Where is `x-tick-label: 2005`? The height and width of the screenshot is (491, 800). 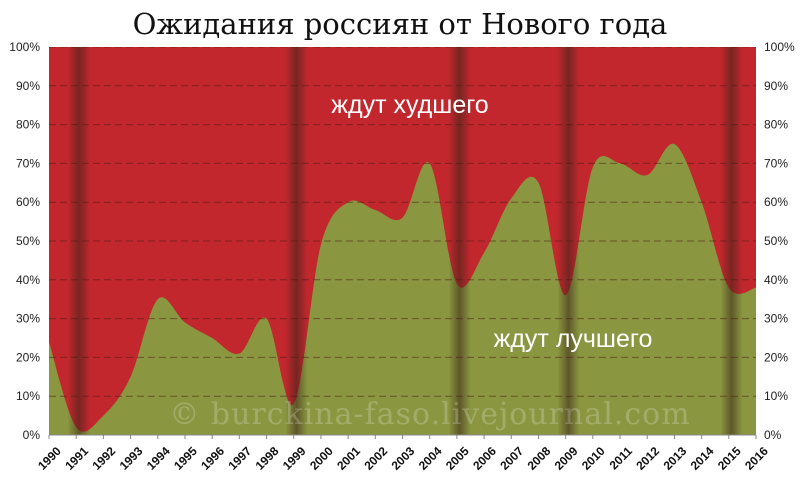 x-tick-label: 2005 is located at coordinates (457, 458).